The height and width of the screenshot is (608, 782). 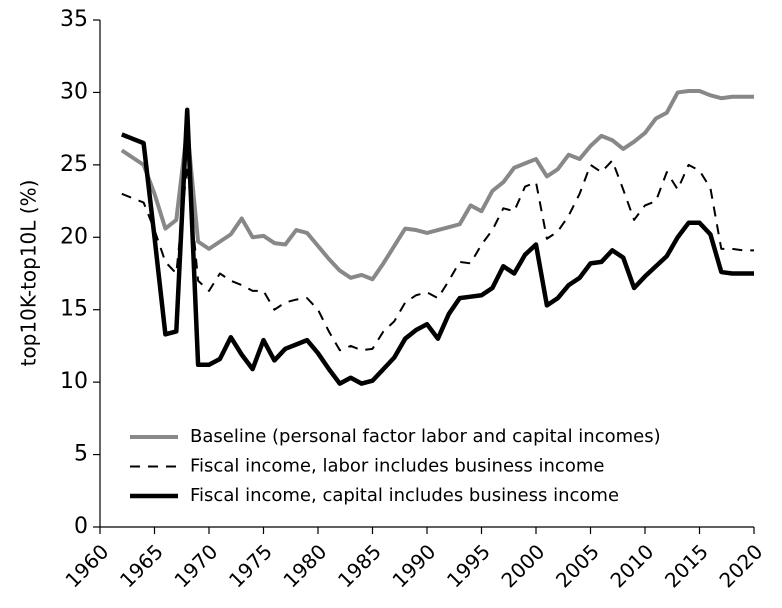 What do you see at coordinates (74, 236) in the screenshot?
I see `y-tick-label: 20` at bounding box center [74, 236].